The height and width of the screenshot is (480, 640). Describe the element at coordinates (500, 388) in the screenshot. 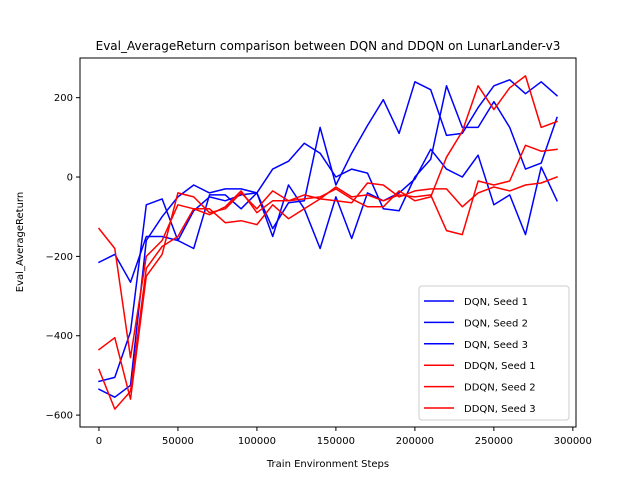

I see `legend-label-5: DDQN, Seed 2` at that location.